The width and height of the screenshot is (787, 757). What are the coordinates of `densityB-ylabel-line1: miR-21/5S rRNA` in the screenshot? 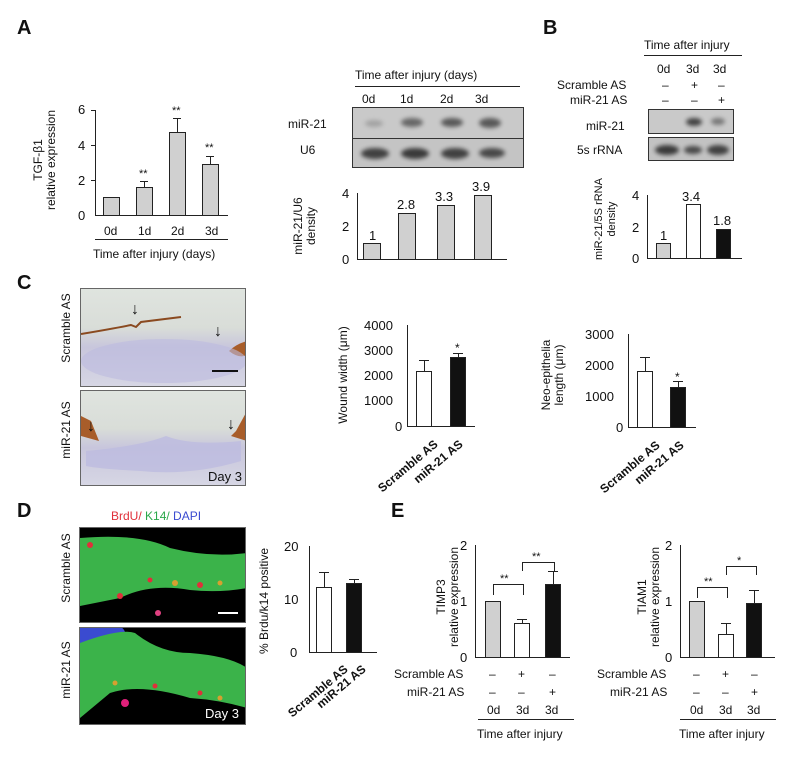 It's located at (599, 219).